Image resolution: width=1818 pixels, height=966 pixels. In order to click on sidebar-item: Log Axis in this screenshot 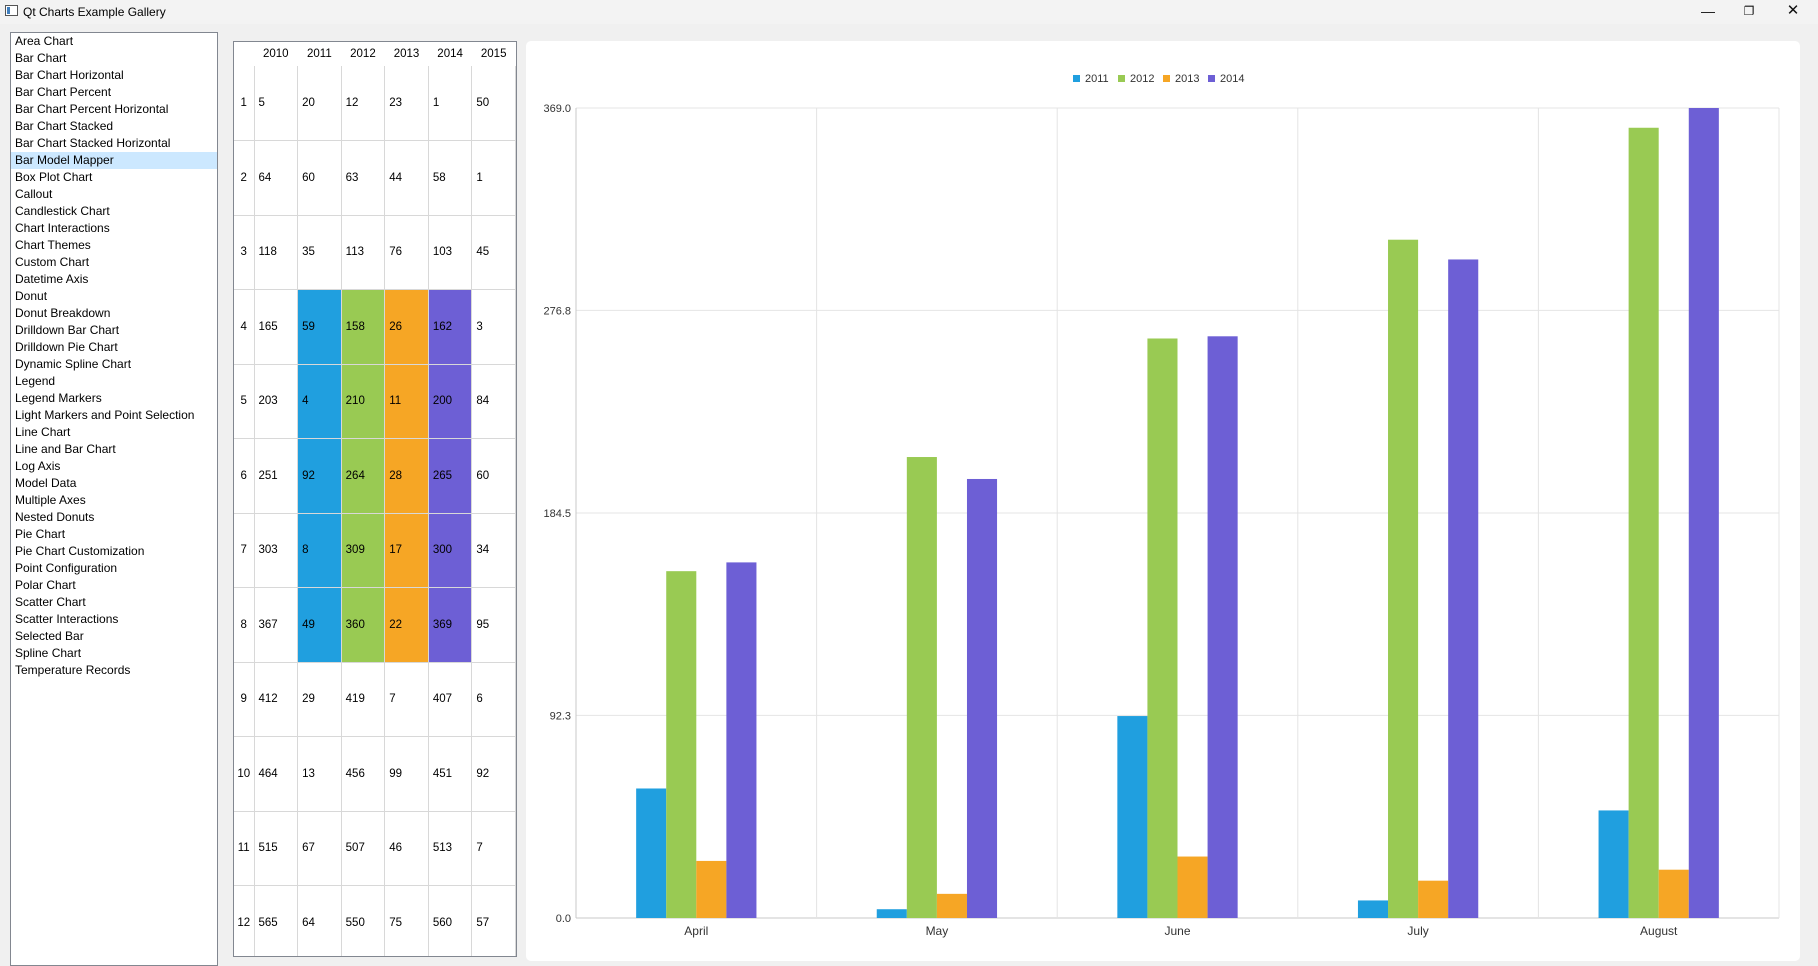, I will do `click(38, 466)`.